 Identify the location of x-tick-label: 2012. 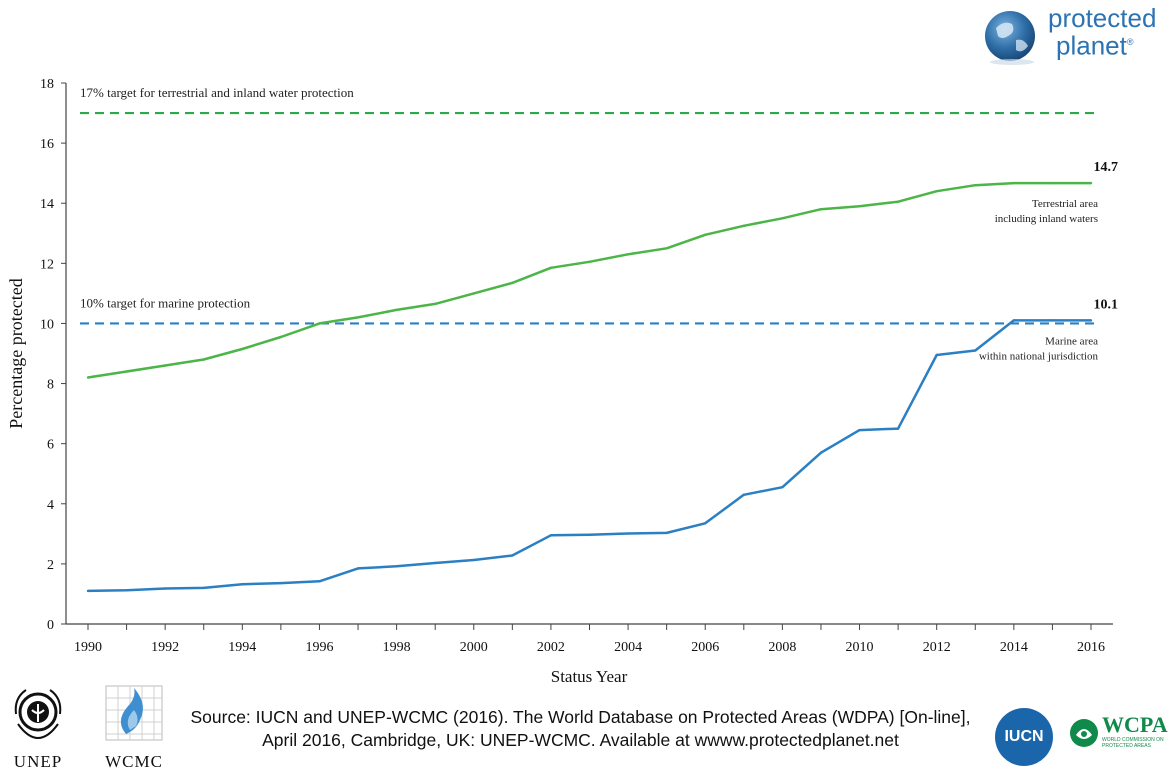
(937, 647).